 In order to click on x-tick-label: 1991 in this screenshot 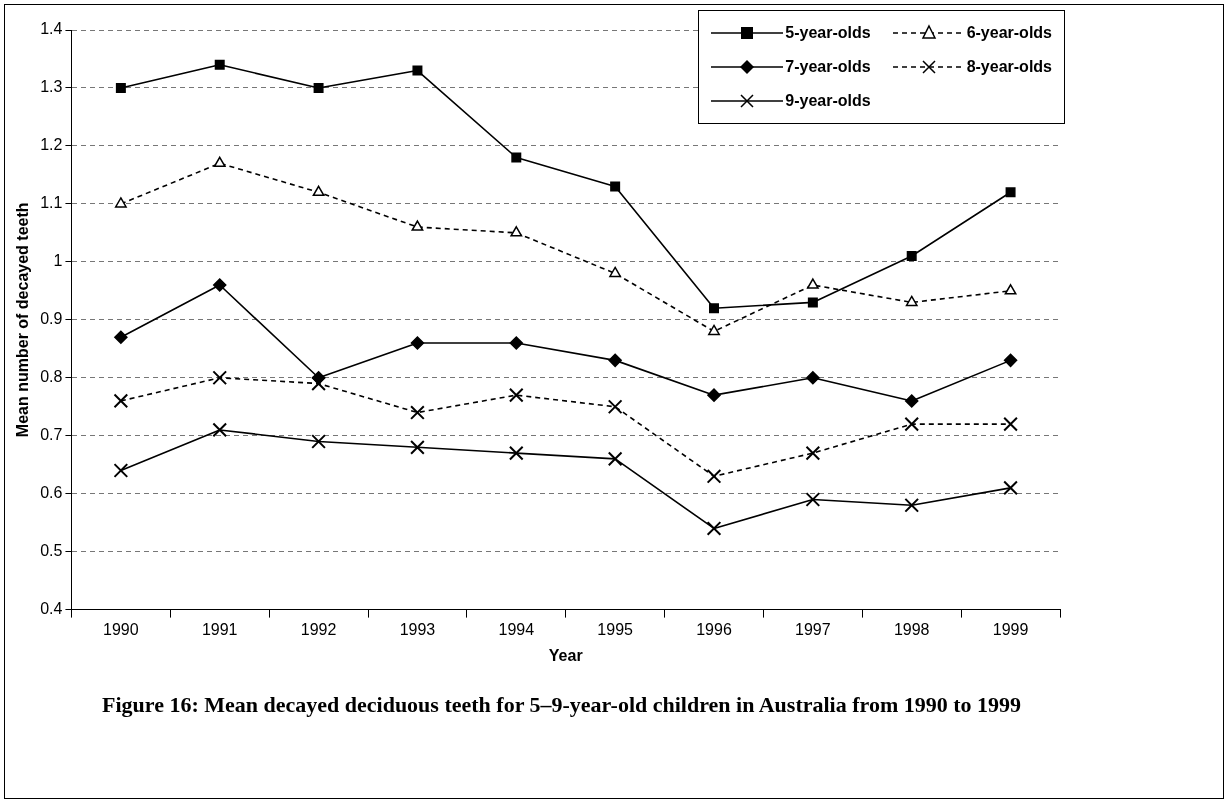, I will do `click(219, 629)`.